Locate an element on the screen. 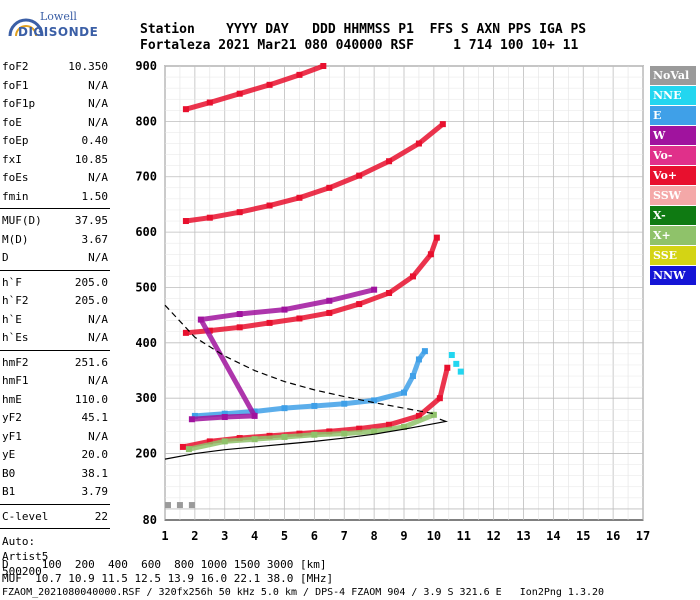  param-name: hmF2 is located at coordinates (15, 362).